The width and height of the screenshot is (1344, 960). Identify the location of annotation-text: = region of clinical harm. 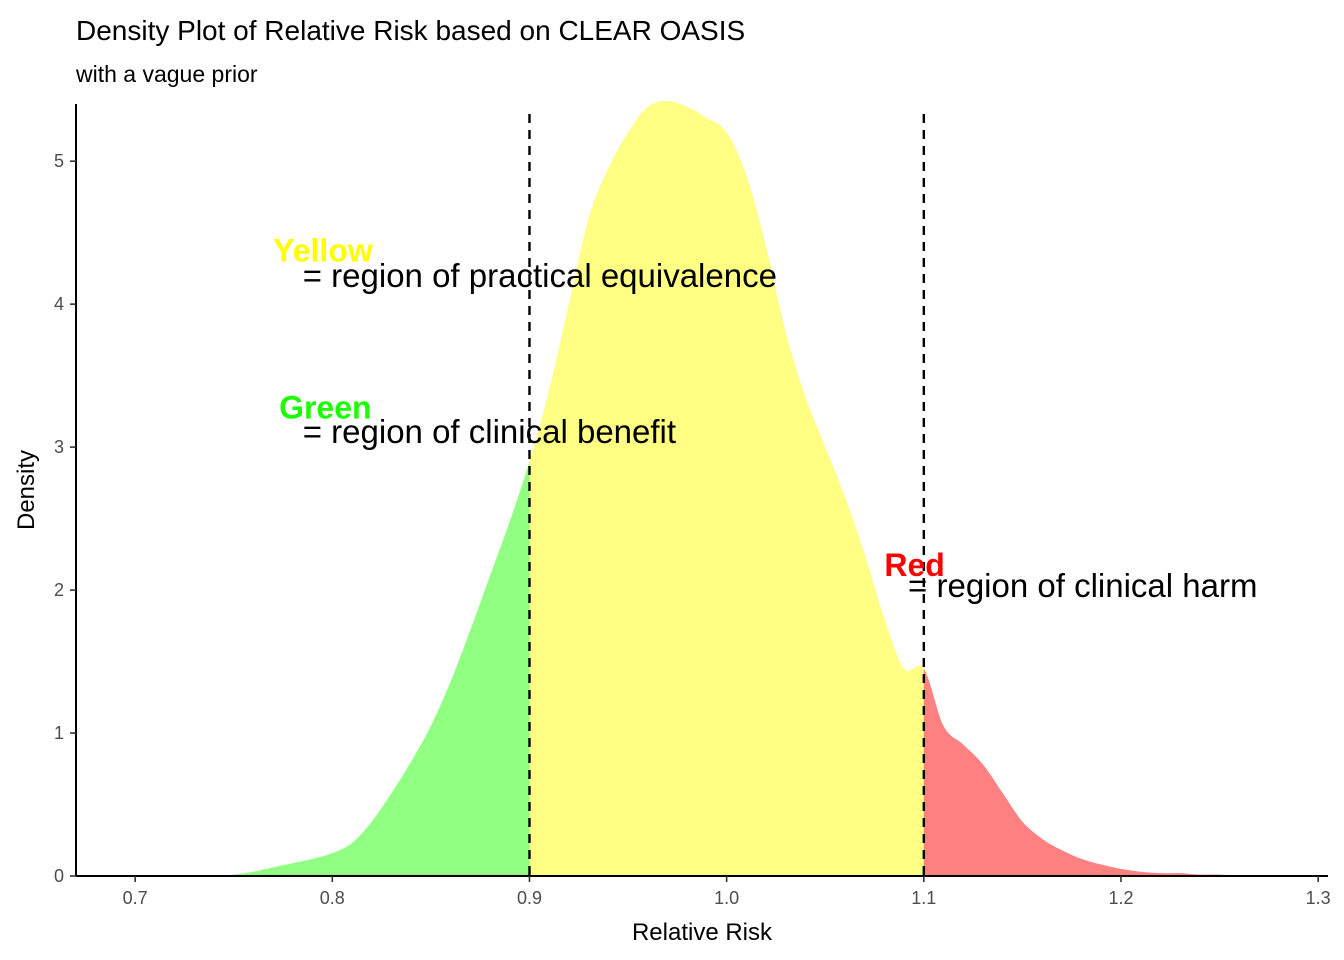
(1082, 585).